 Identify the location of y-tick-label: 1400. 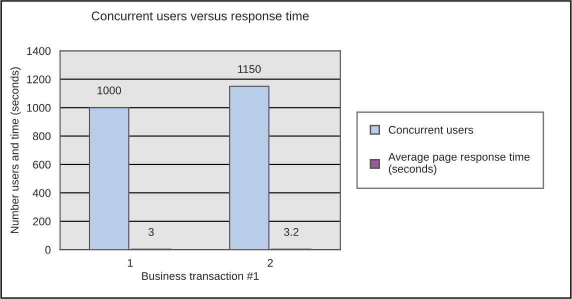
(39, 51).